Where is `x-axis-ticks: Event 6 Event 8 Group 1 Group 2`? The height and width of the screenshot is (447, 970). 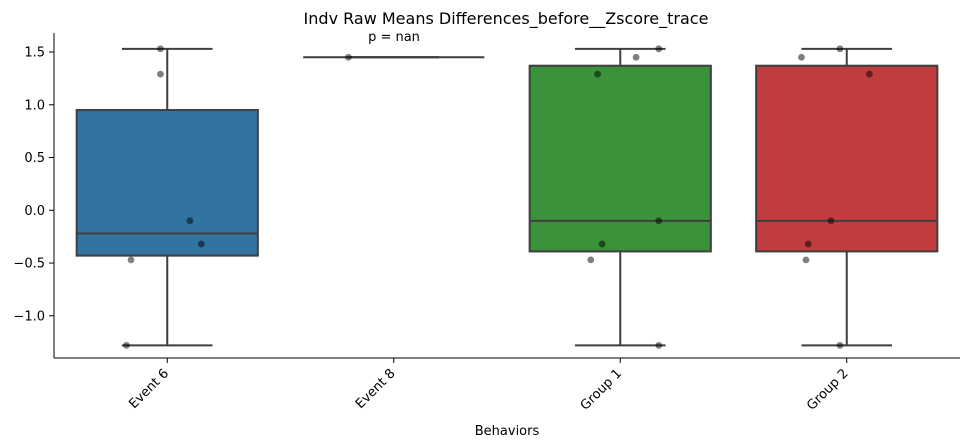 x-axis-ticks: Event 6 Event 8 Group 1 Group 2 is located at coordinates (489, 386).